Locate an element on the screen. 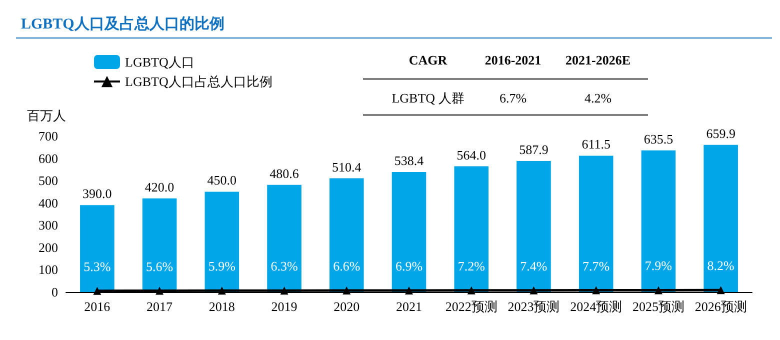 This screenshot has width=780, height=340. x-tick-label: 2021 is located at coordinates (409, 306).